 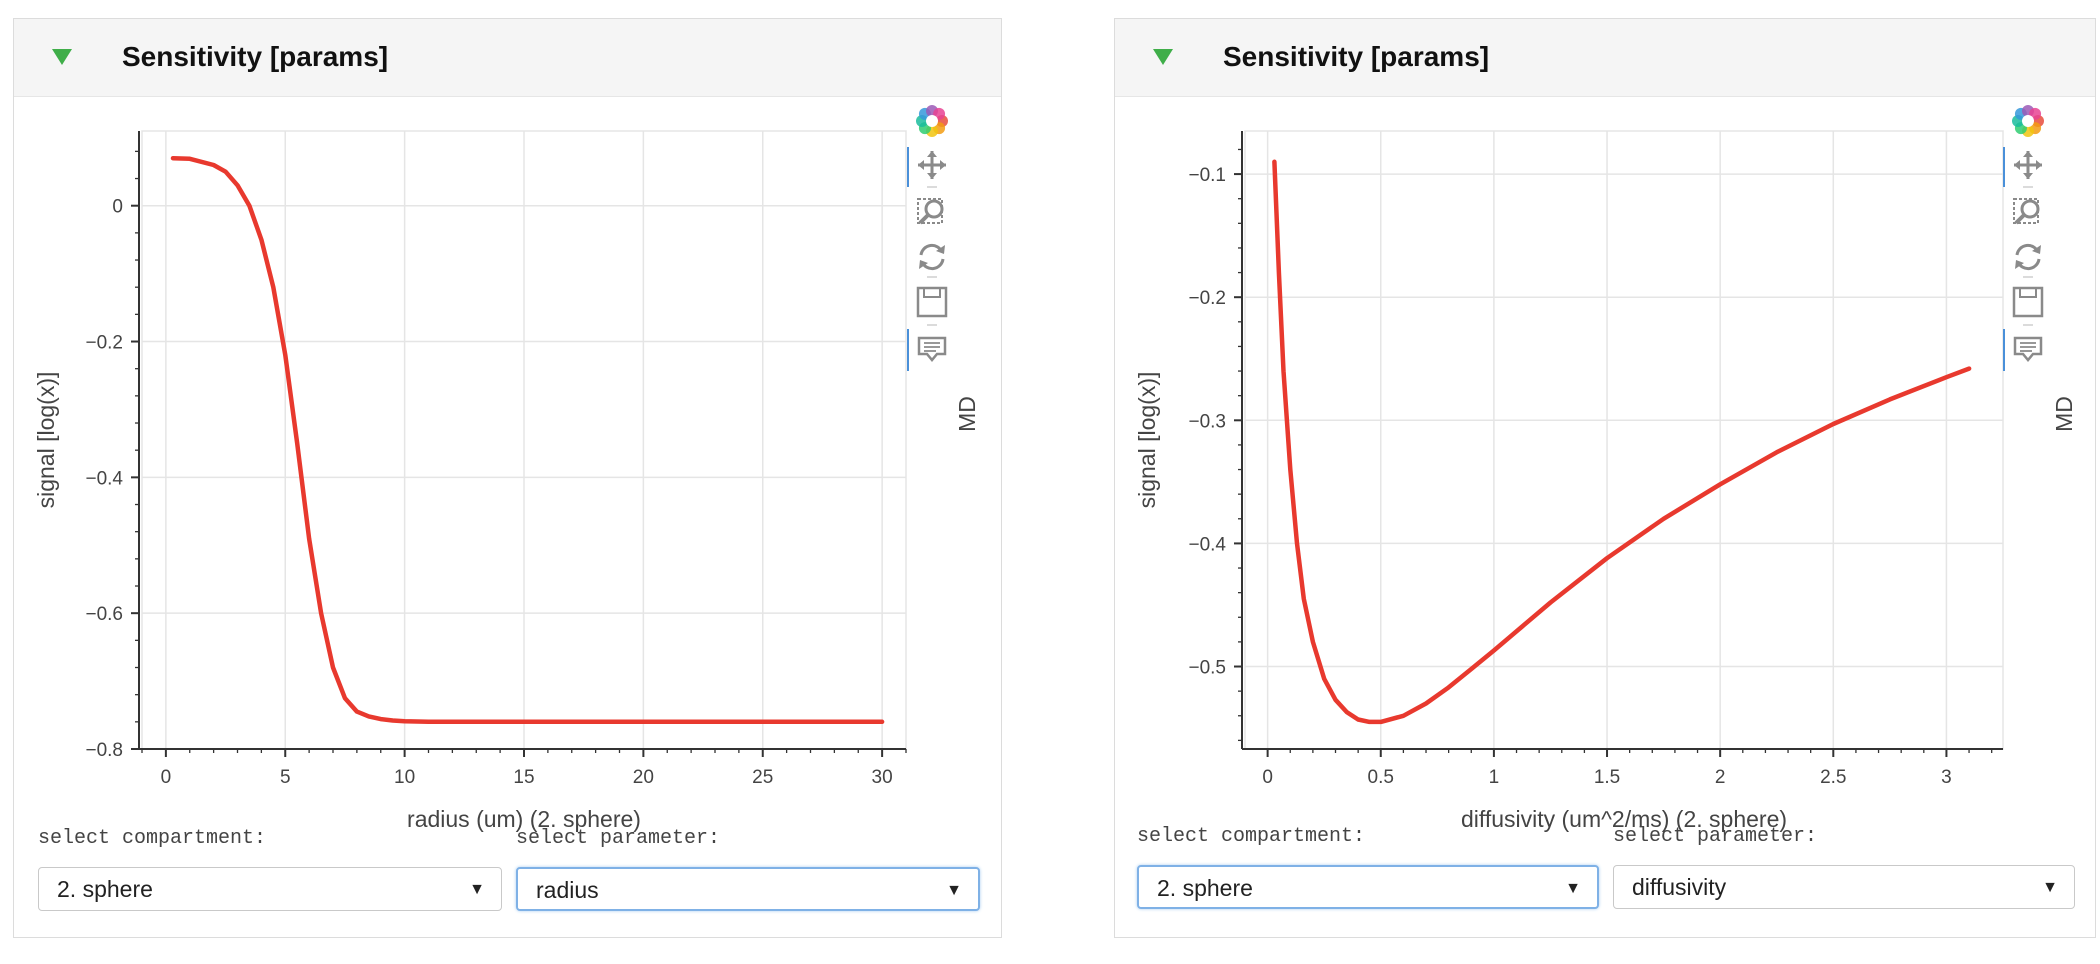 I want to click on y-tick-label: −0.3, so click(x=1207, y=421).